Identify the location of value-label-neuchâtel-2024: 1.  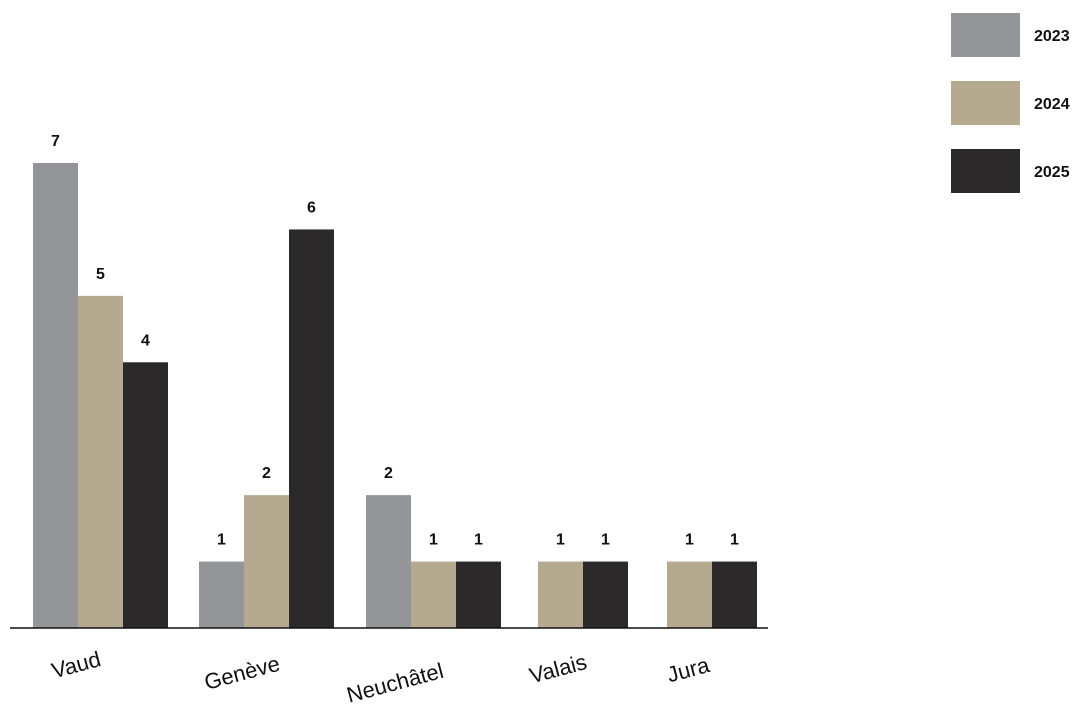
(433, 540).